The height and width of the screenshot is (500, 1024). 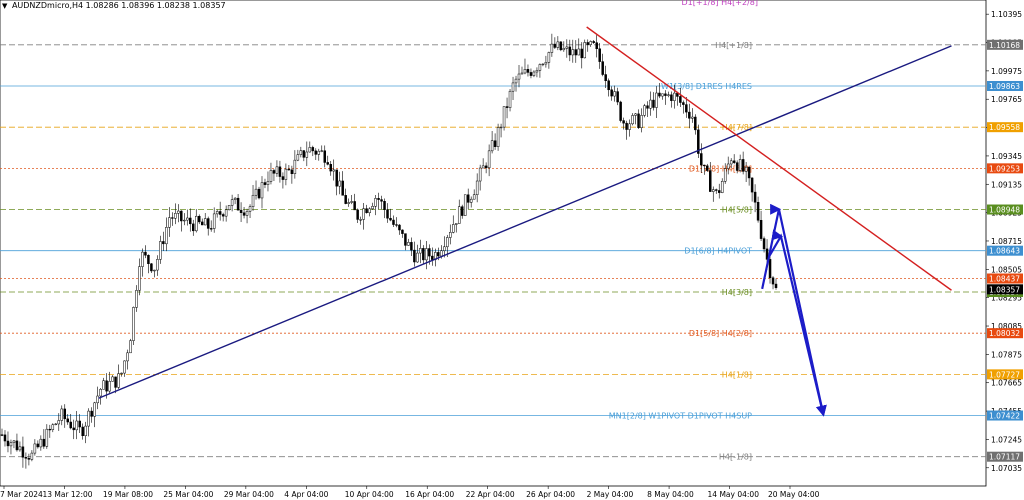 I want to click on y-tick-label: 1.07875, so click(x=1006, y=354).